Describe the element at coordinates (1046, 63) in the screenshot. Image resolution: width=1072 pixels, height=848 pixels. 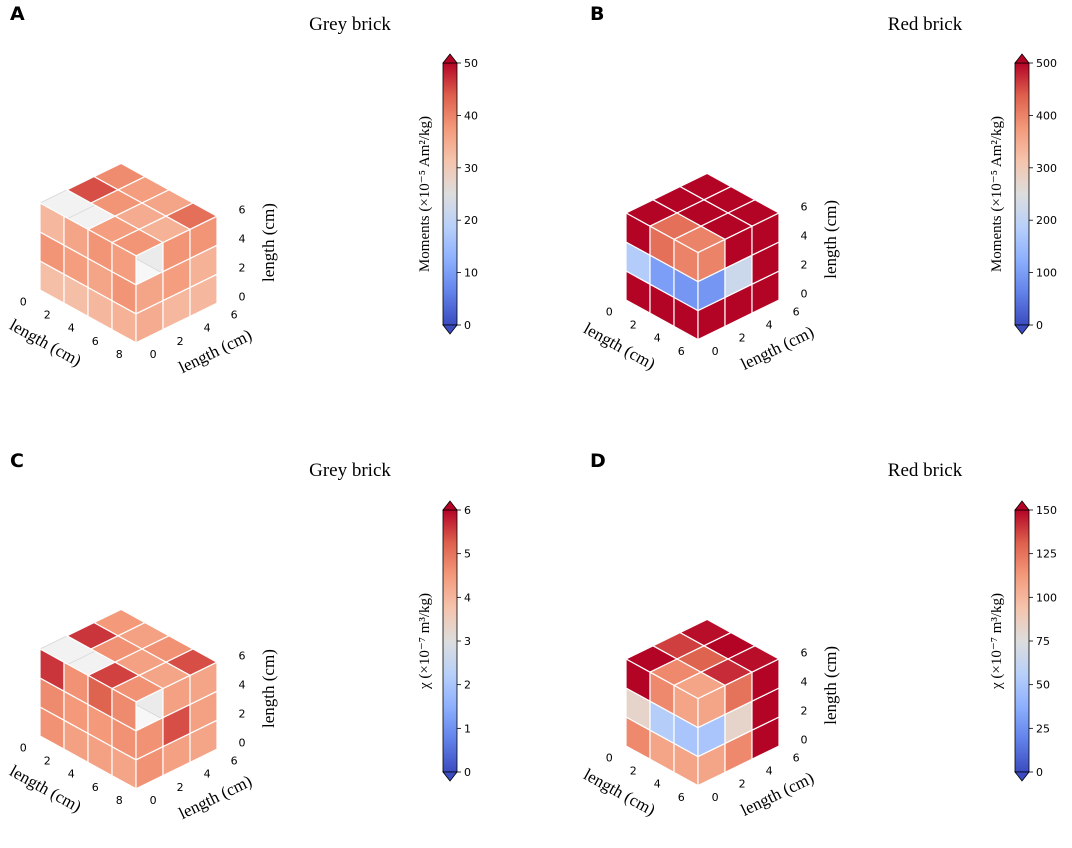
I see `colorbar-tick-label: 500` at that location.